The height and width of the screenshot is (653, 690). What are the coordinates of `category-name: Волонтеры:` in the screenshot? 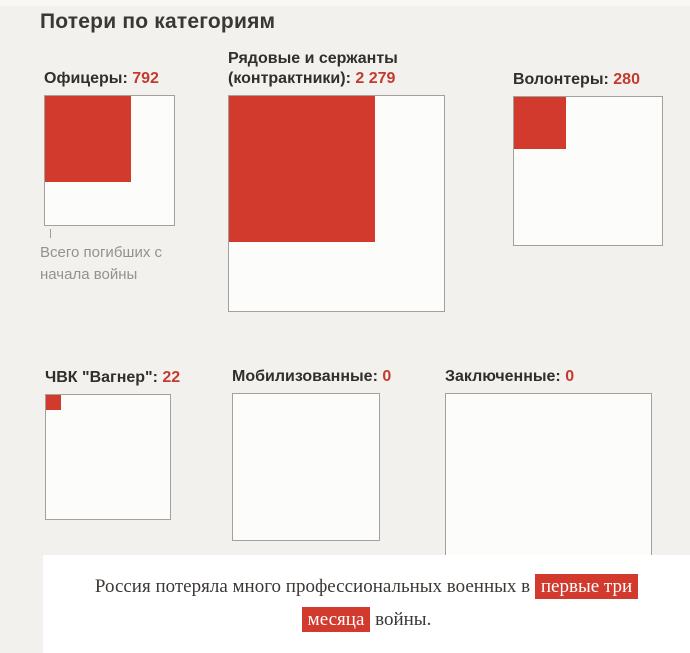 It's located at (563, 79).